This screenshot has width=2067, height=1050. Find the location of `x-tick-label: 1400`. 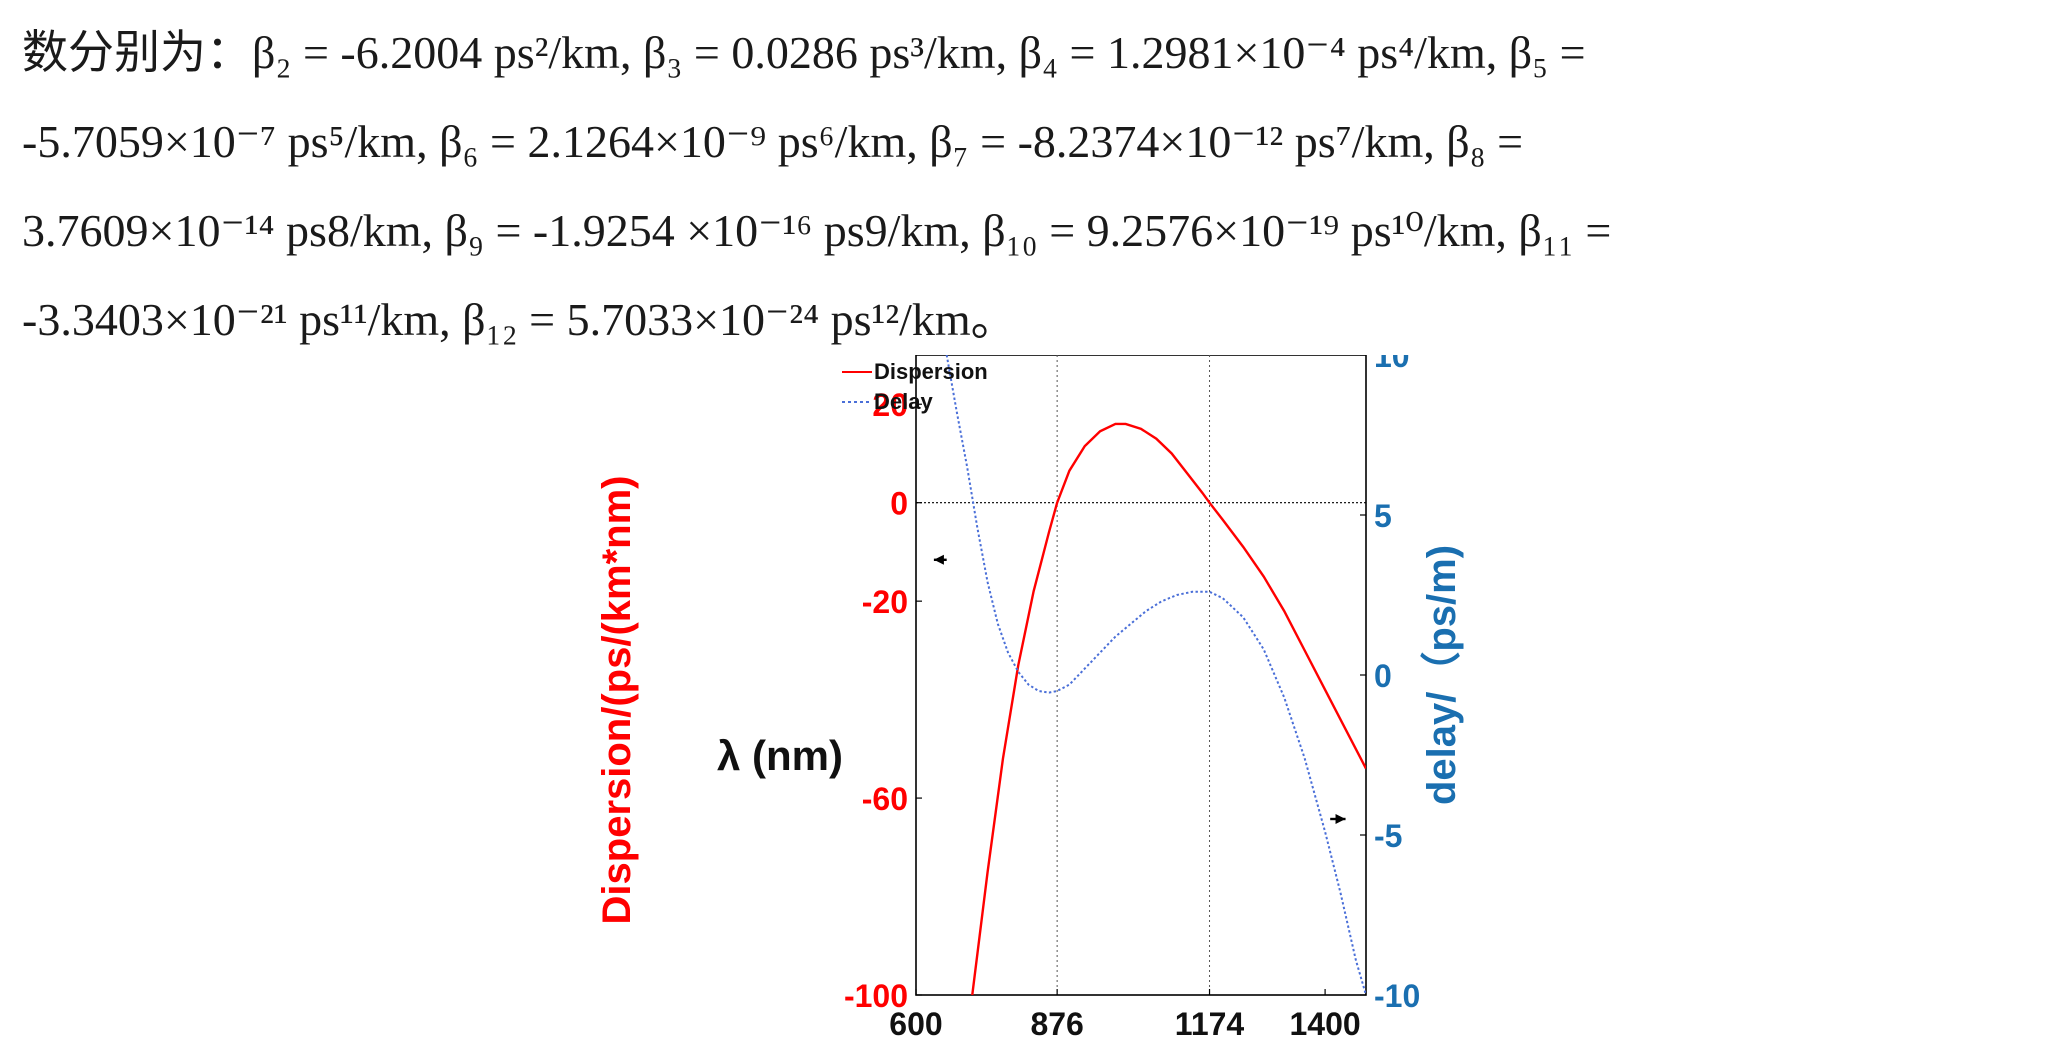

x-tick-label: 1400 is located at coordinates (1324, 1024).